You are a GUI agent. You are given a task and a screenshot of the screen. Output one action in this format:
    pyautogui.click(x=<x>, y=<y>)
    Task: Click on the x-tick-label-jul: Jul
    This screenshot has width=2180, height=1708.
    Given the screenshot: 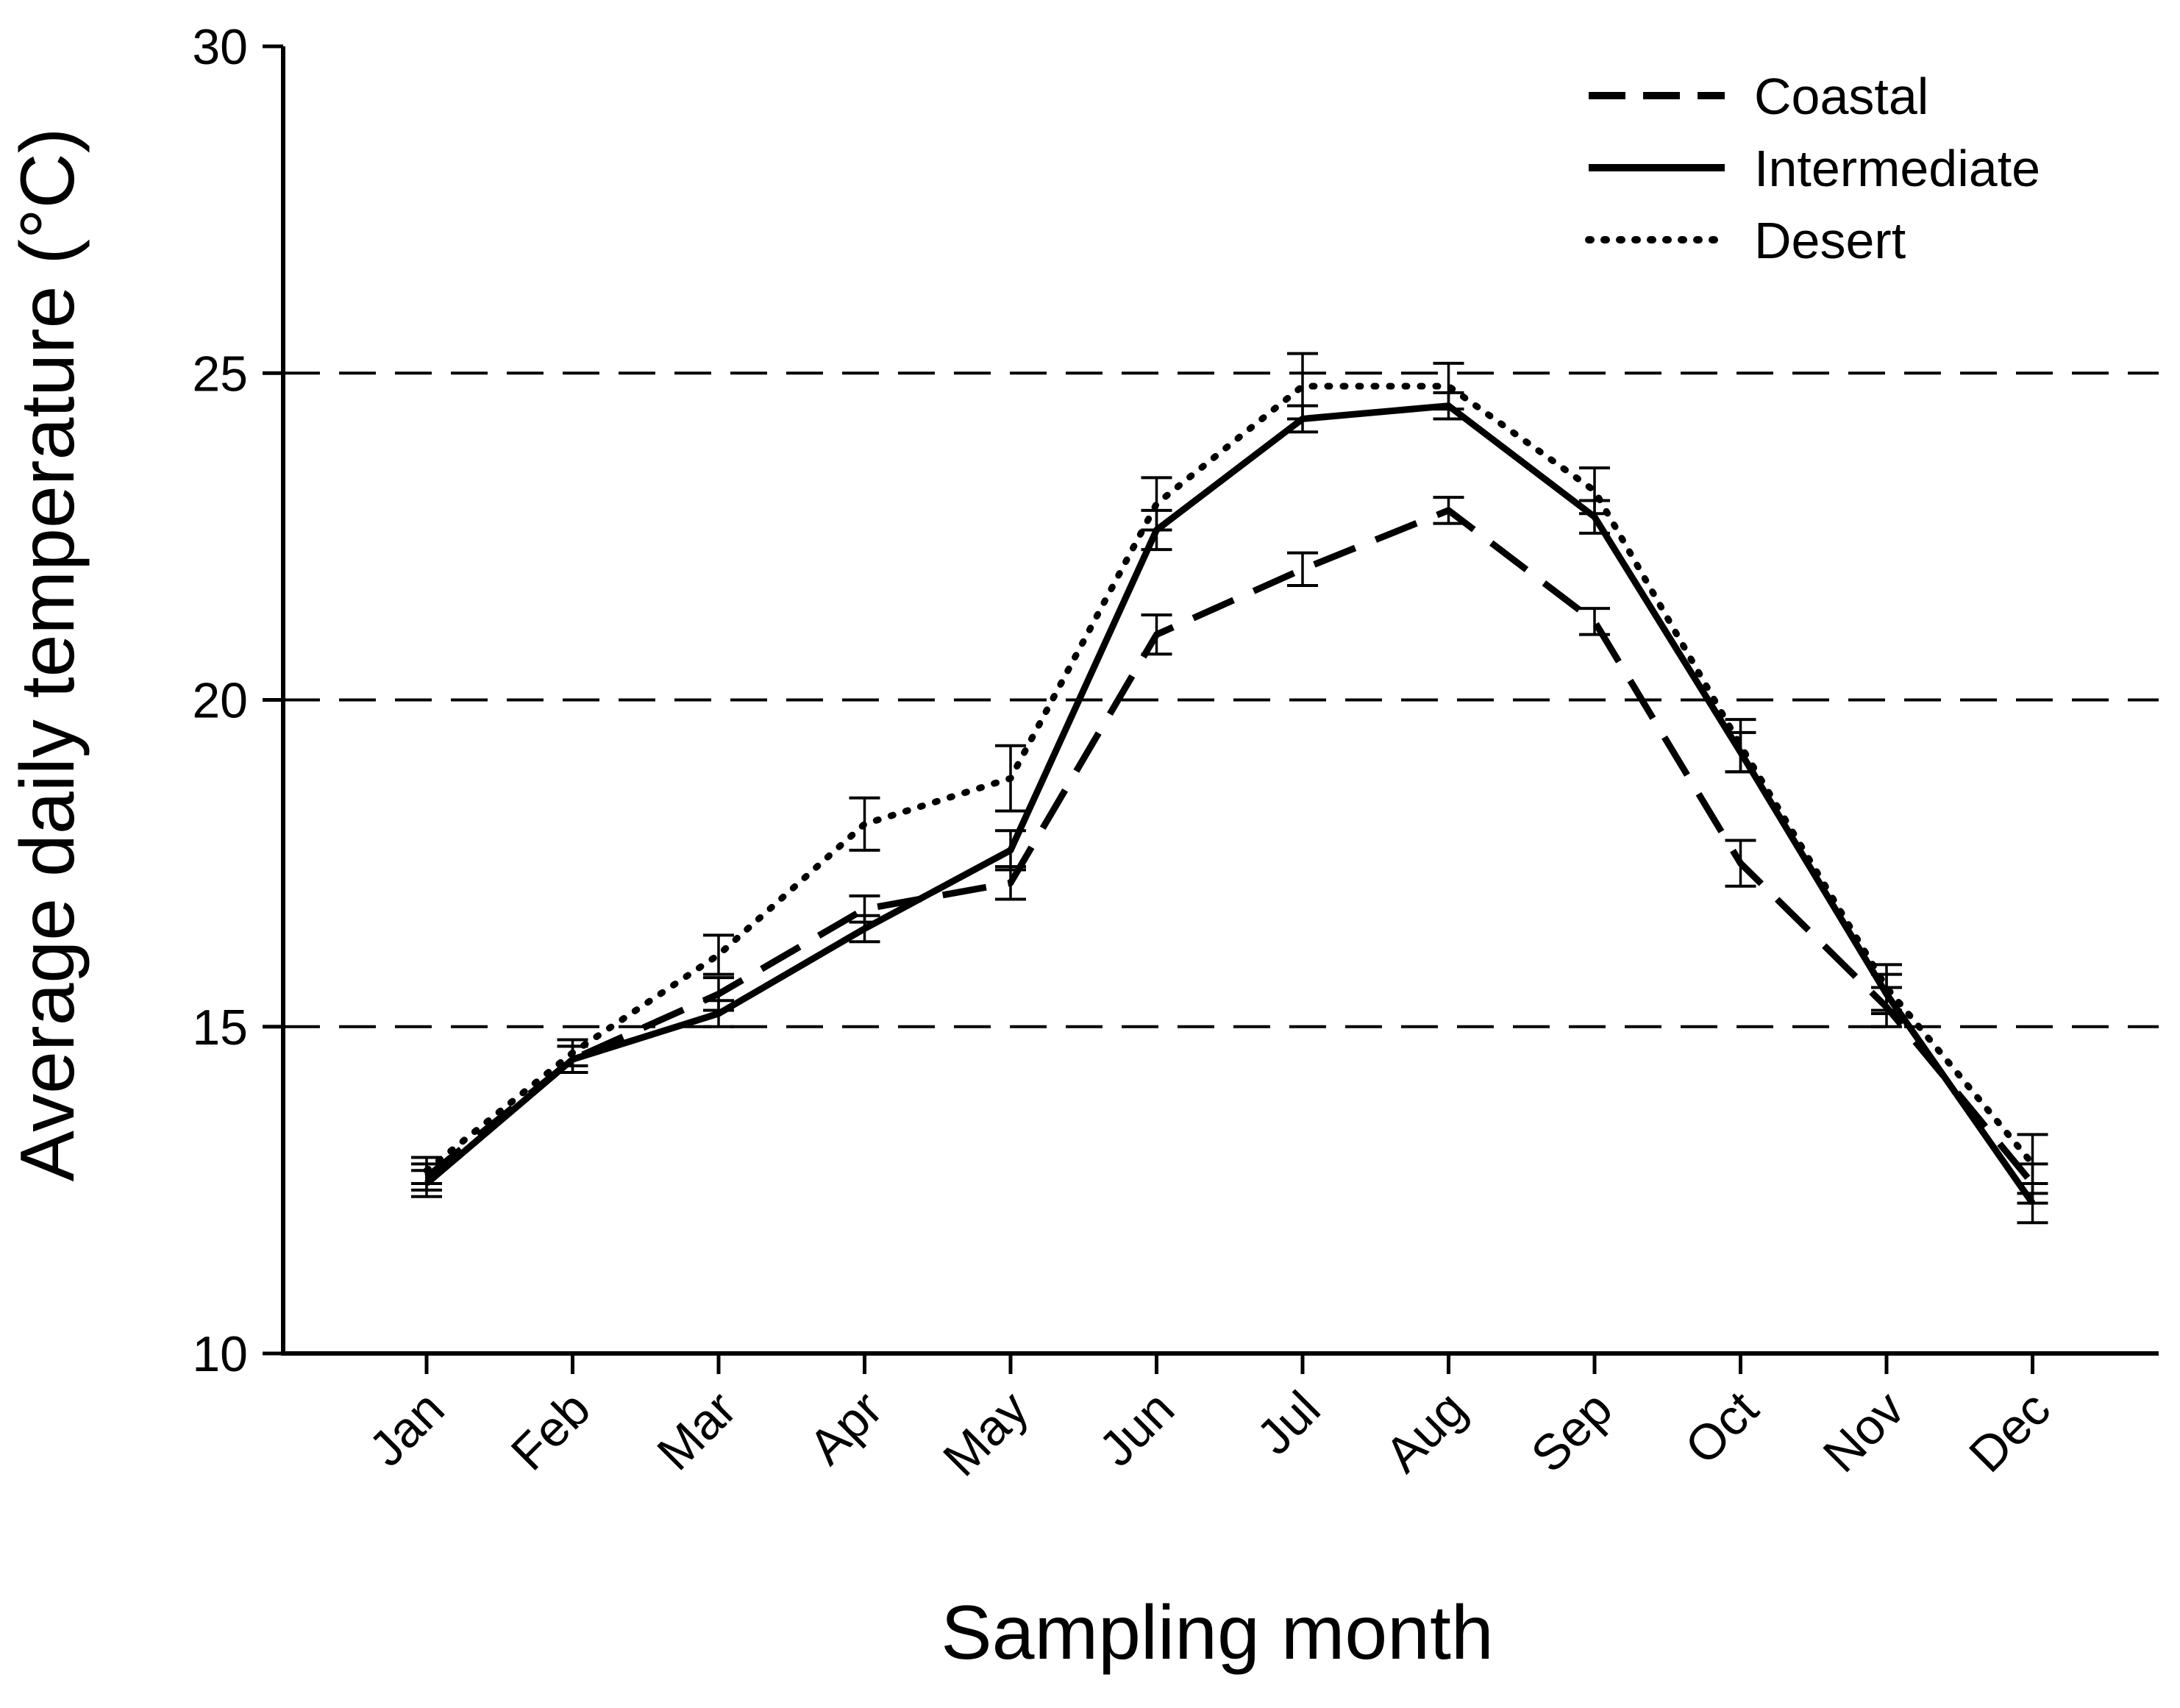 What is the action you would take?
    pyautogui.click(x=1288, y=1423)
    